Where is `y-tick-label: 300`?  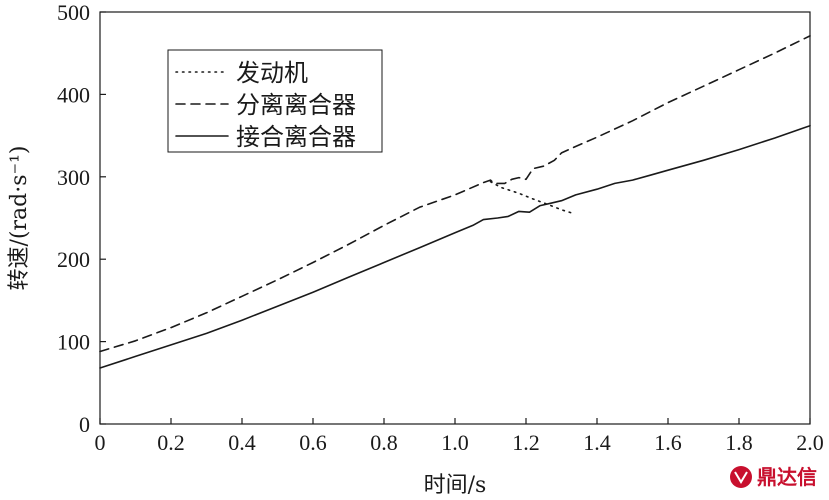
y-tick-label: 300 is located at coordinates (73, 177).